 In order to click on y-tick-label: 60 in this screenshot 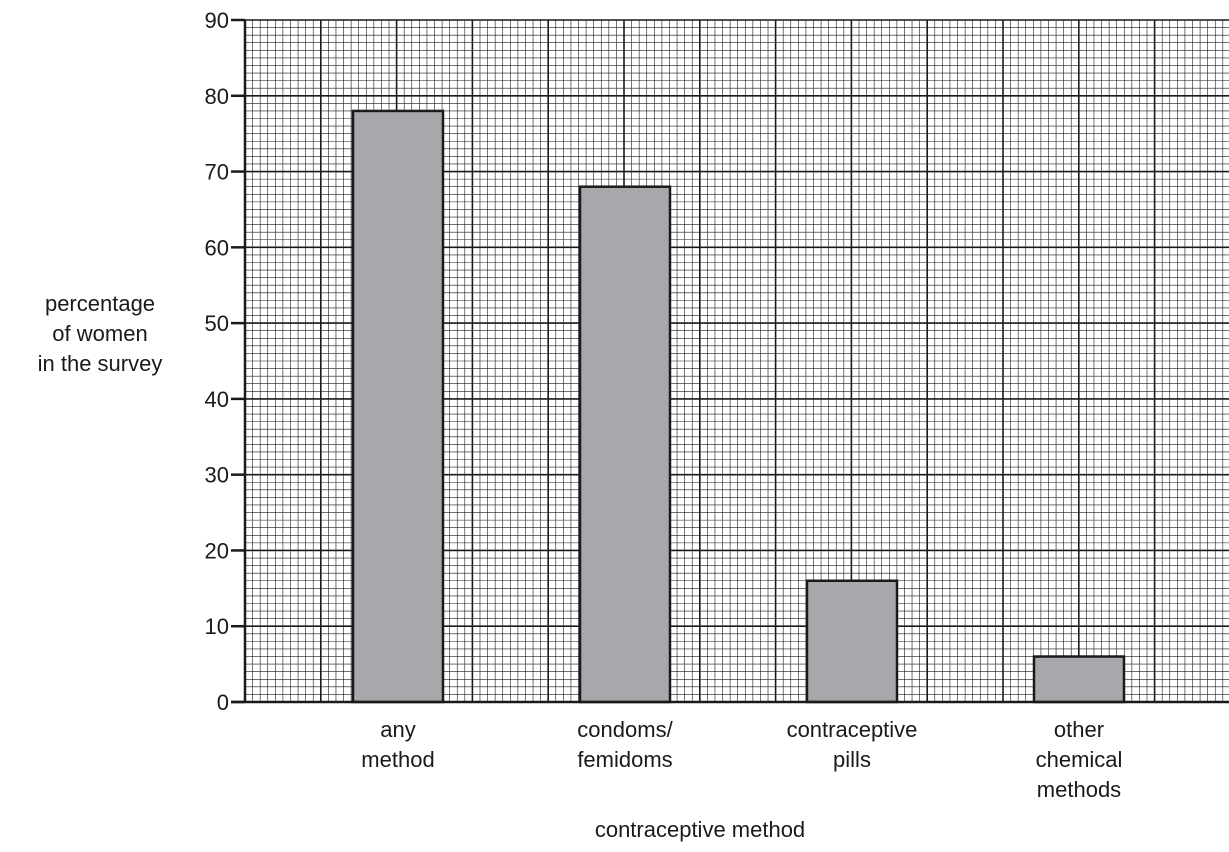, I will do `click(217, 247)`.